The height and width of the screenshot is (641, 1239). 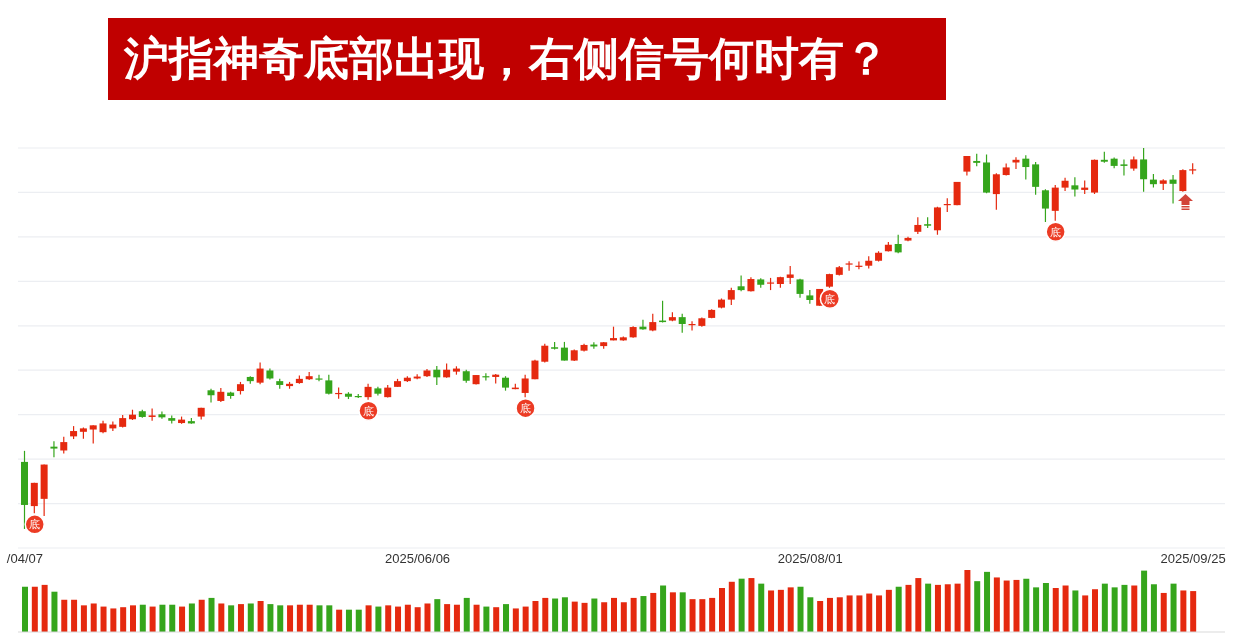 What do you see at coordinates (810, 559) in the screenshot?
I see `x-tick-label: 2025/08/01` at bounding box center [810, 559].